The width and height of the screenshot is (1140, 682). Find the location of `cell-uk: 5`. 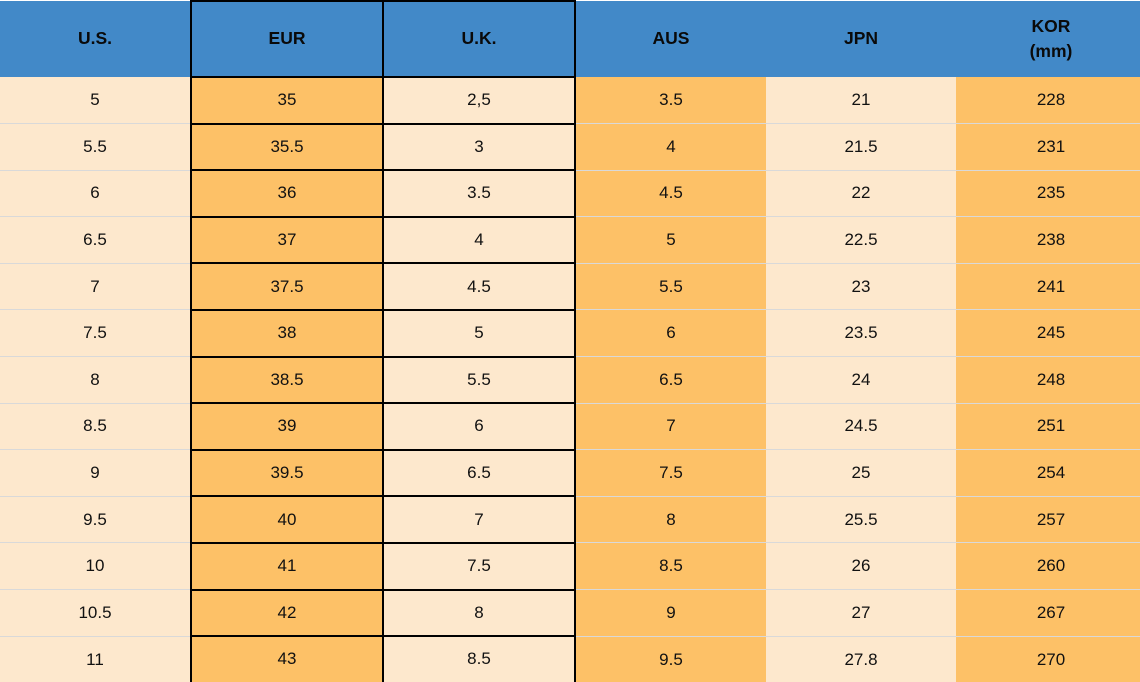

cell-uk: 5 is located at coordinates (479, 333).